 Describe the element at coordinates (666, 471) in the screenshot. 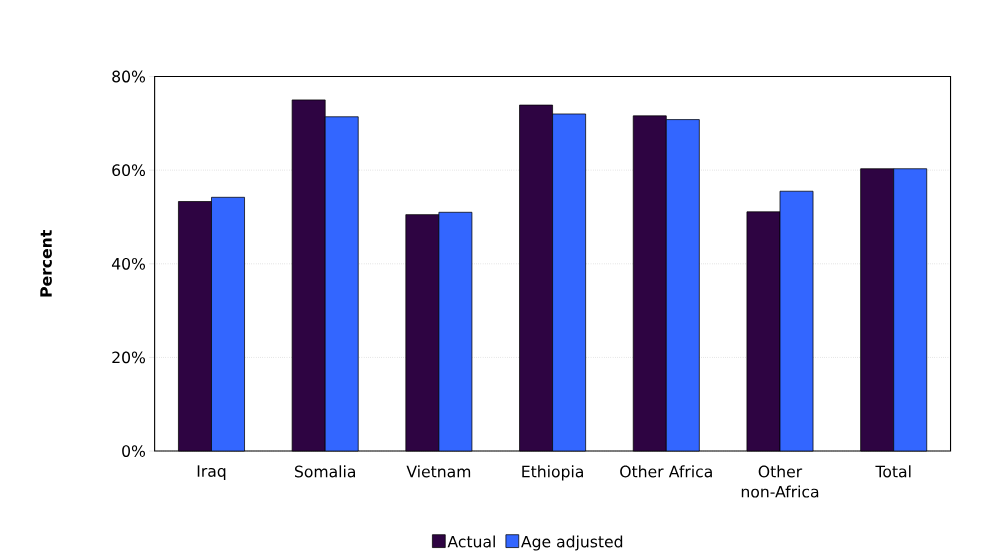

I see `x-tick-label: Other Africa` at that location.